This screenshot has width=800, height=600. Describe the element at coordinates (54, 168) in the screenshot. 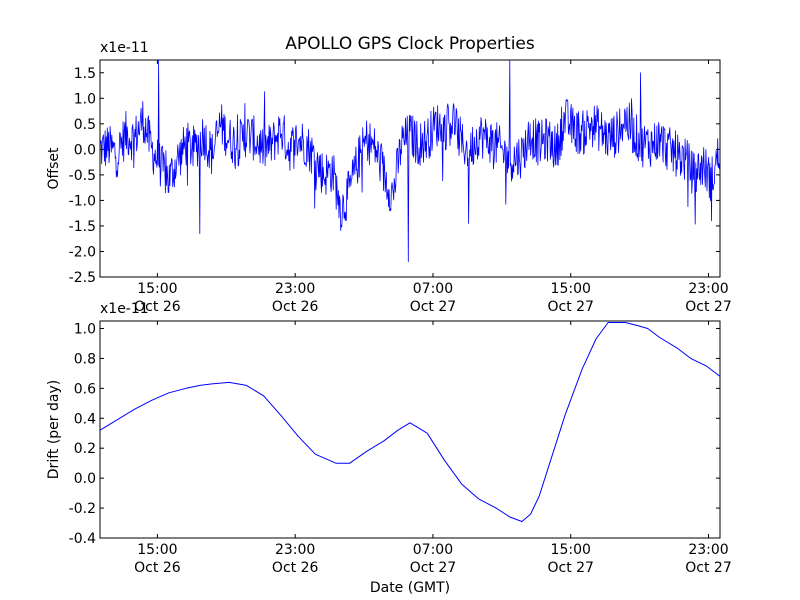

I see `y-axis-label: Offset` at that location.